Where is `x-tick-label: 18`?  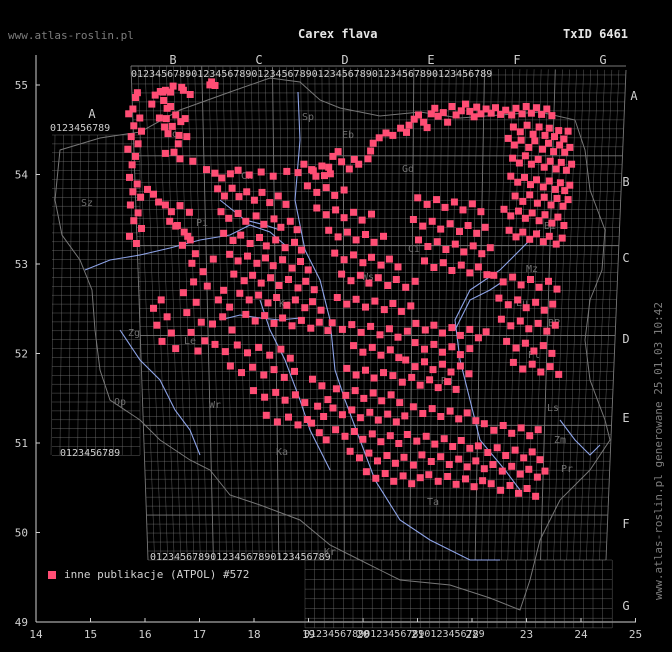 x-tick-label: 18 is located at coordinates (253, 634).